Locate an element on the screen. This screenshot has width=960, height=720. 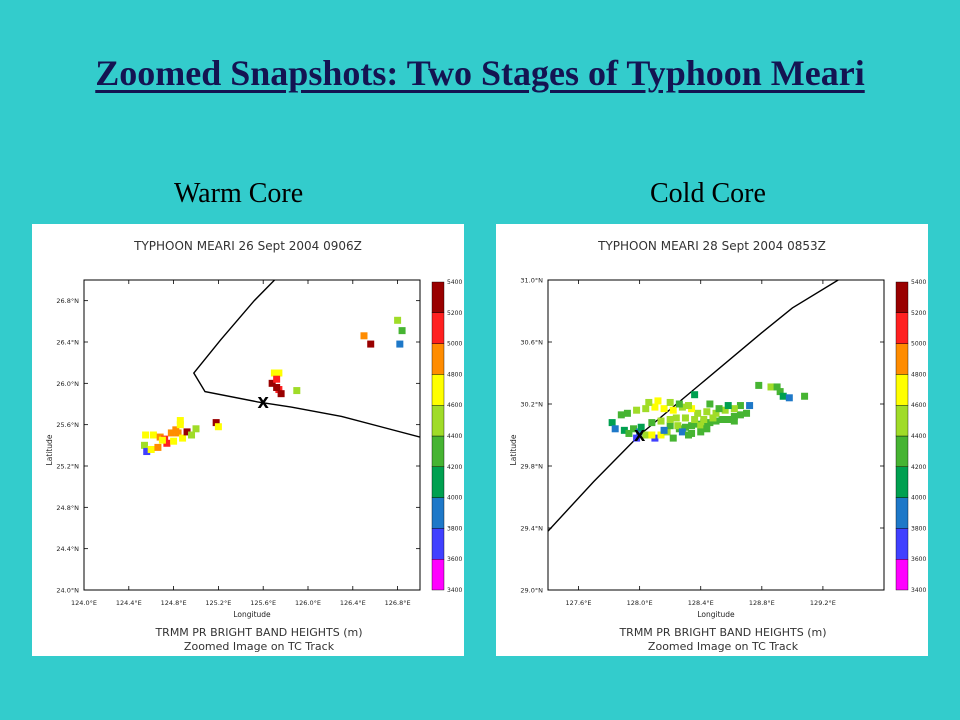
x-tick-label: 128.4°E is located at coordinates (701, 603).